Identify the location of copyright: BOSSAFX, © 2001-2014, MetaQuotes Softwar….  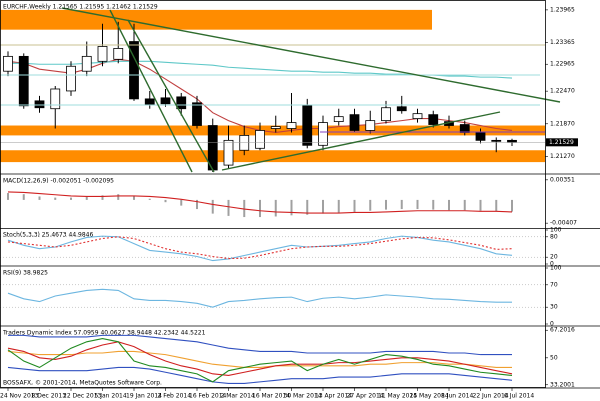
(82, 383).